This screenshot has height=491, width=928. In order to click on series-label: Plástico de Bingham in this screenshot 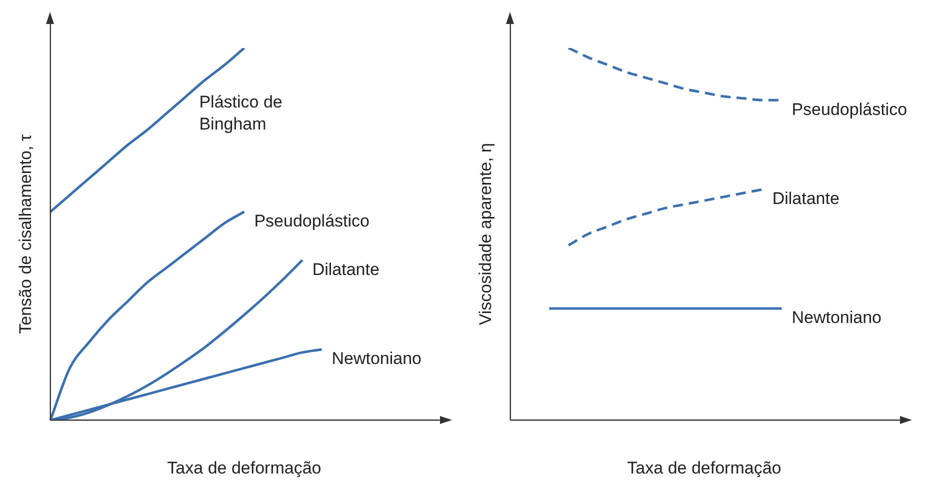, I will do `click(240, 113)`.